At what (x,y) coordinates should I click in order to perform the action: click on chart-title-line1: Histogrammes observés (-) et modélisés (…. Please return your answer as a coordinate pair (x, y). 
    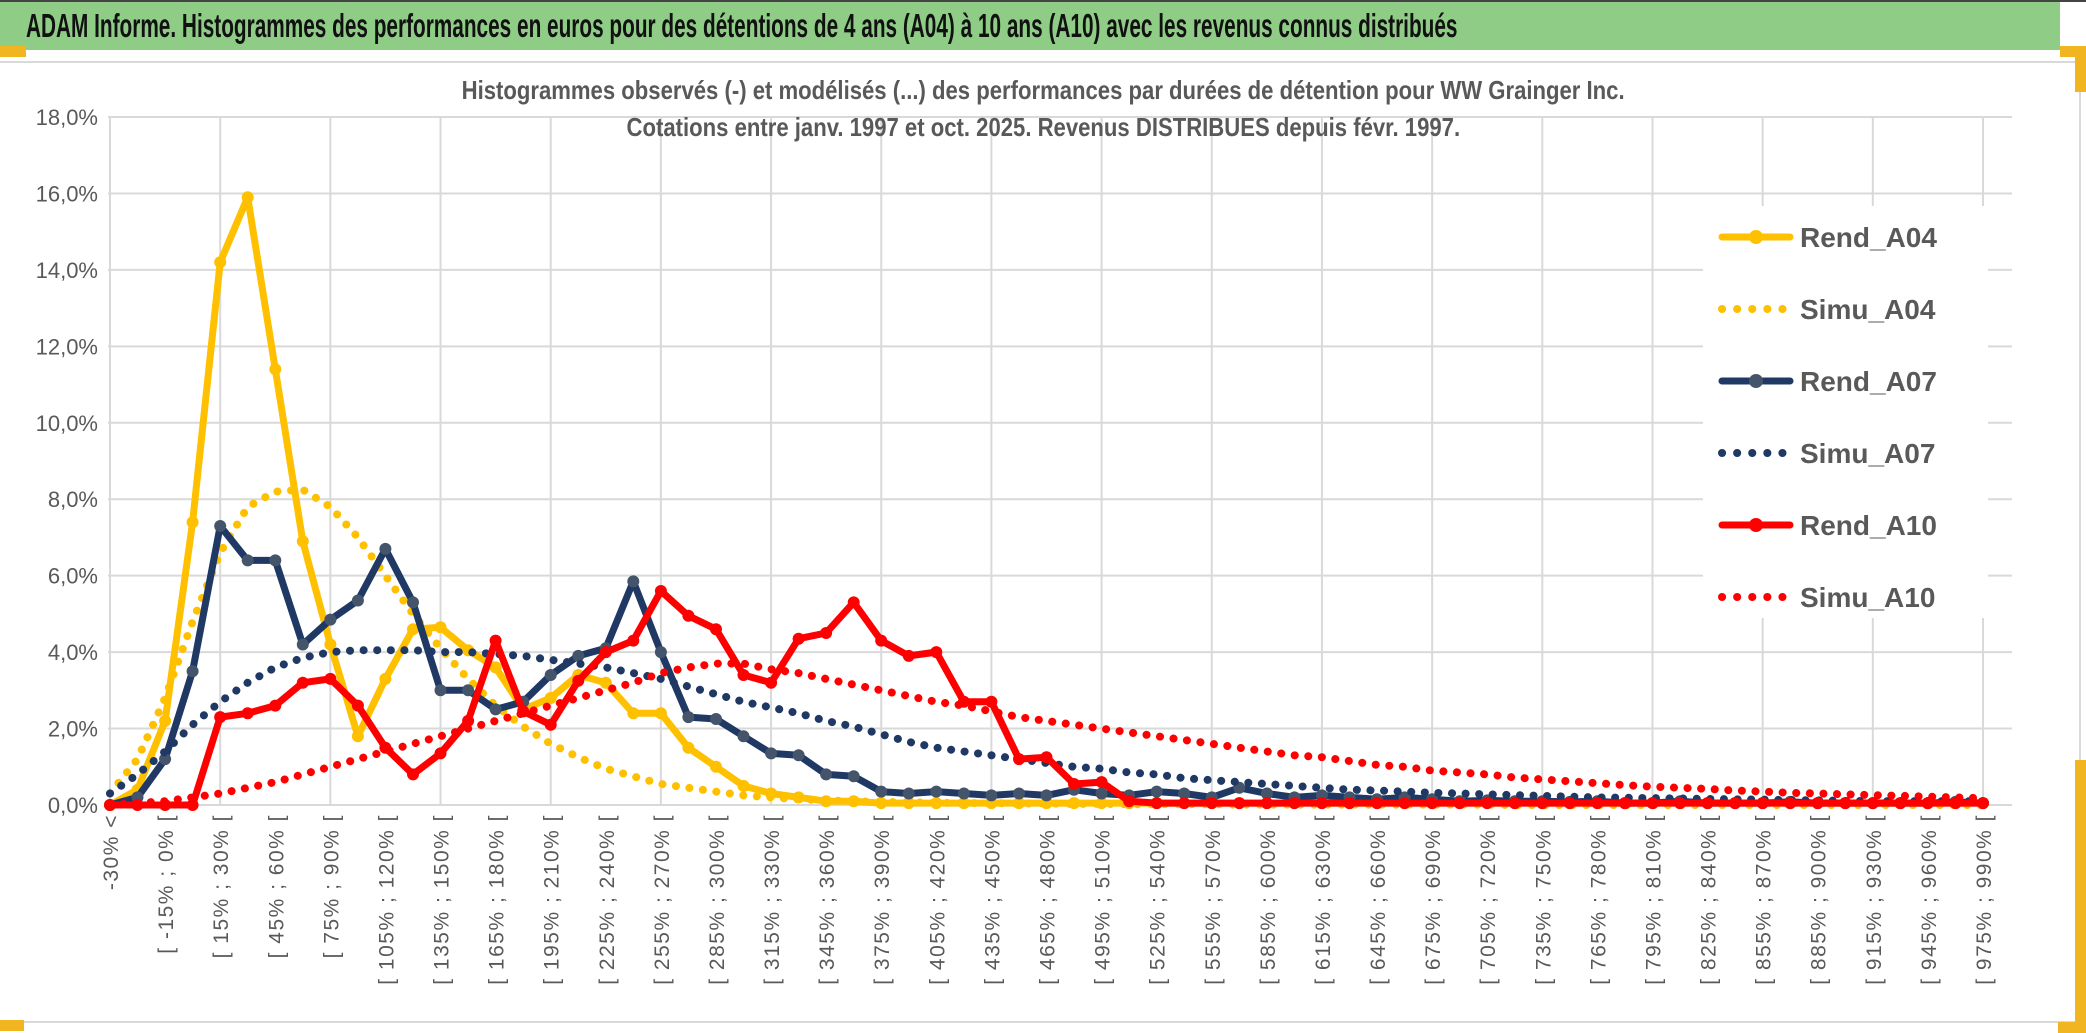
    Looking at the image, I should click on (1043, 90).